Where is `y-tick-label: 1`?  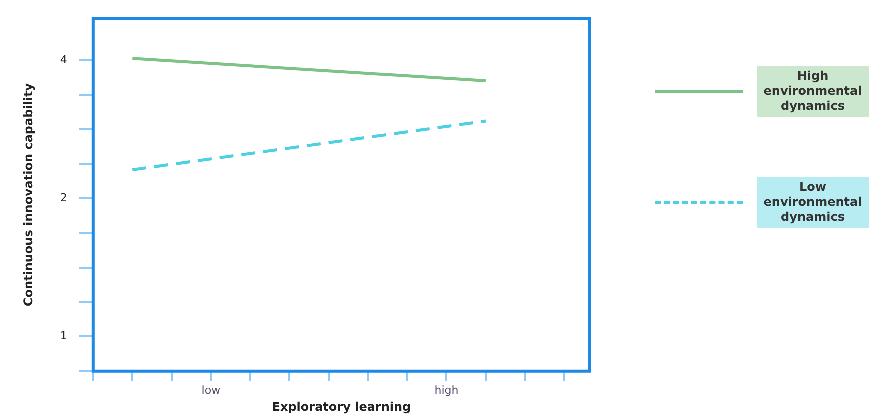 y-tick-label: 1 is located at coordinates (64, 336).